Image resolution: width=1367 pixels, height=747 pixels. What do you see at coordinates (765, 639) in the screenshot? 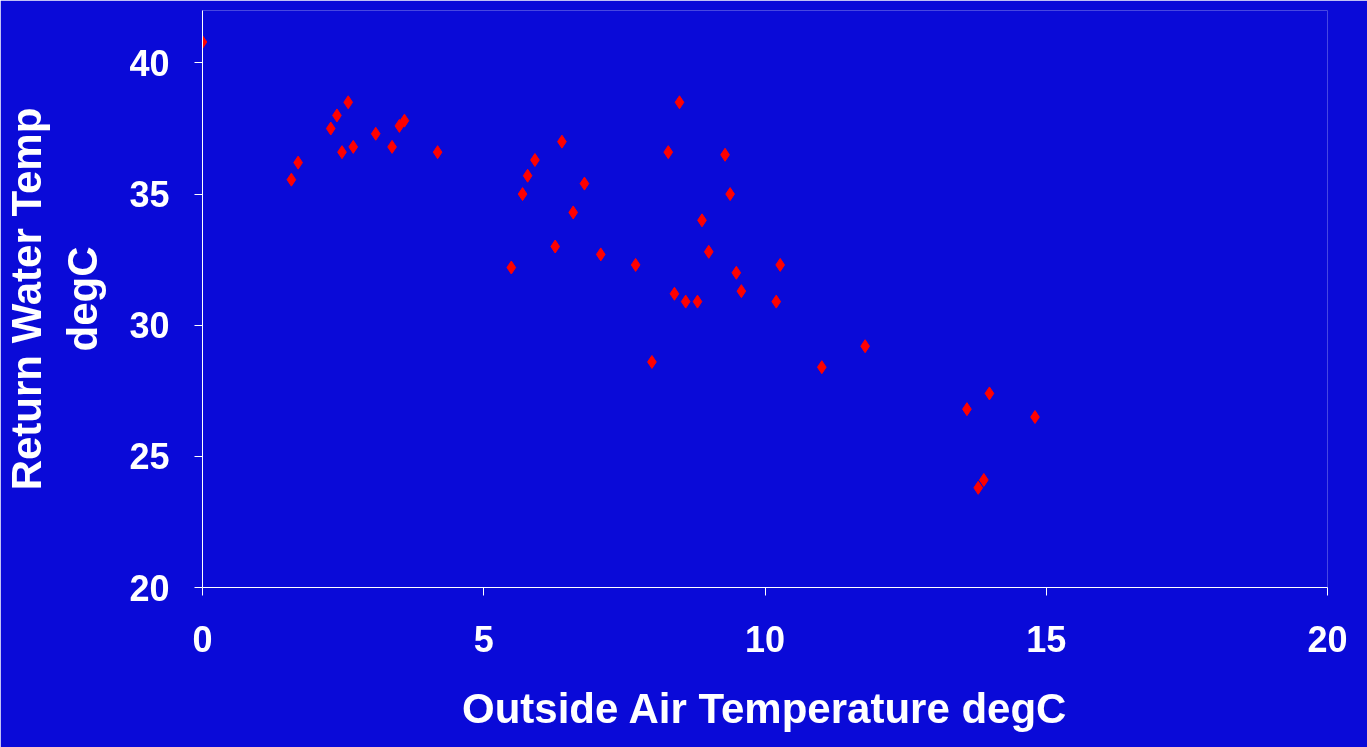
I see `x-tick-label: 10` at bounding box center [765, 639].